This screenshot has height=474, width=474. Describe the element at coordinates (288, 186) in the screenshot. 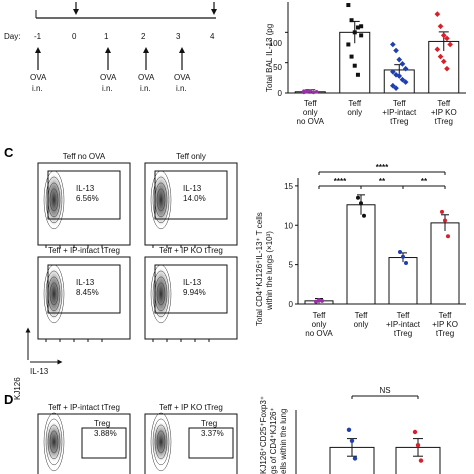

I see `y-tick-label: 15` at that location.